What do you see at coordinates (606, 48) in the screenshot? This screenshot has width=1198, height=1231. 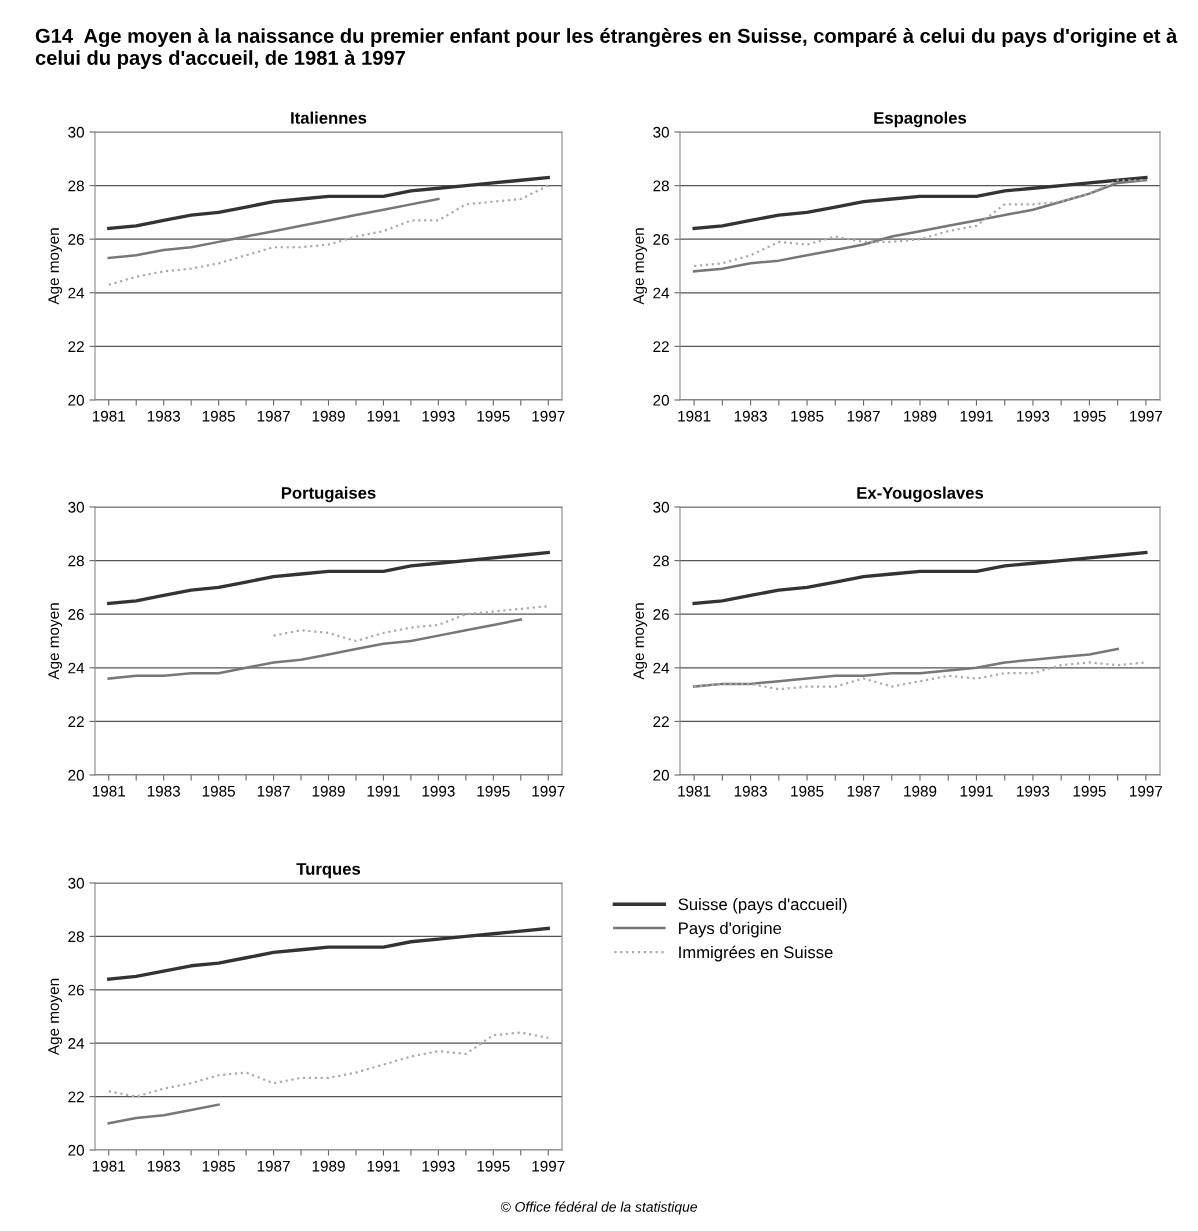 I see `text: G14 Age moyen à la naissance du premier enfant pour les étrangères en Suisse, comparé à celui du pays d'origine et à celui du pays d'accueil, de 1981 à 1997` at bounding box center [606, 48].